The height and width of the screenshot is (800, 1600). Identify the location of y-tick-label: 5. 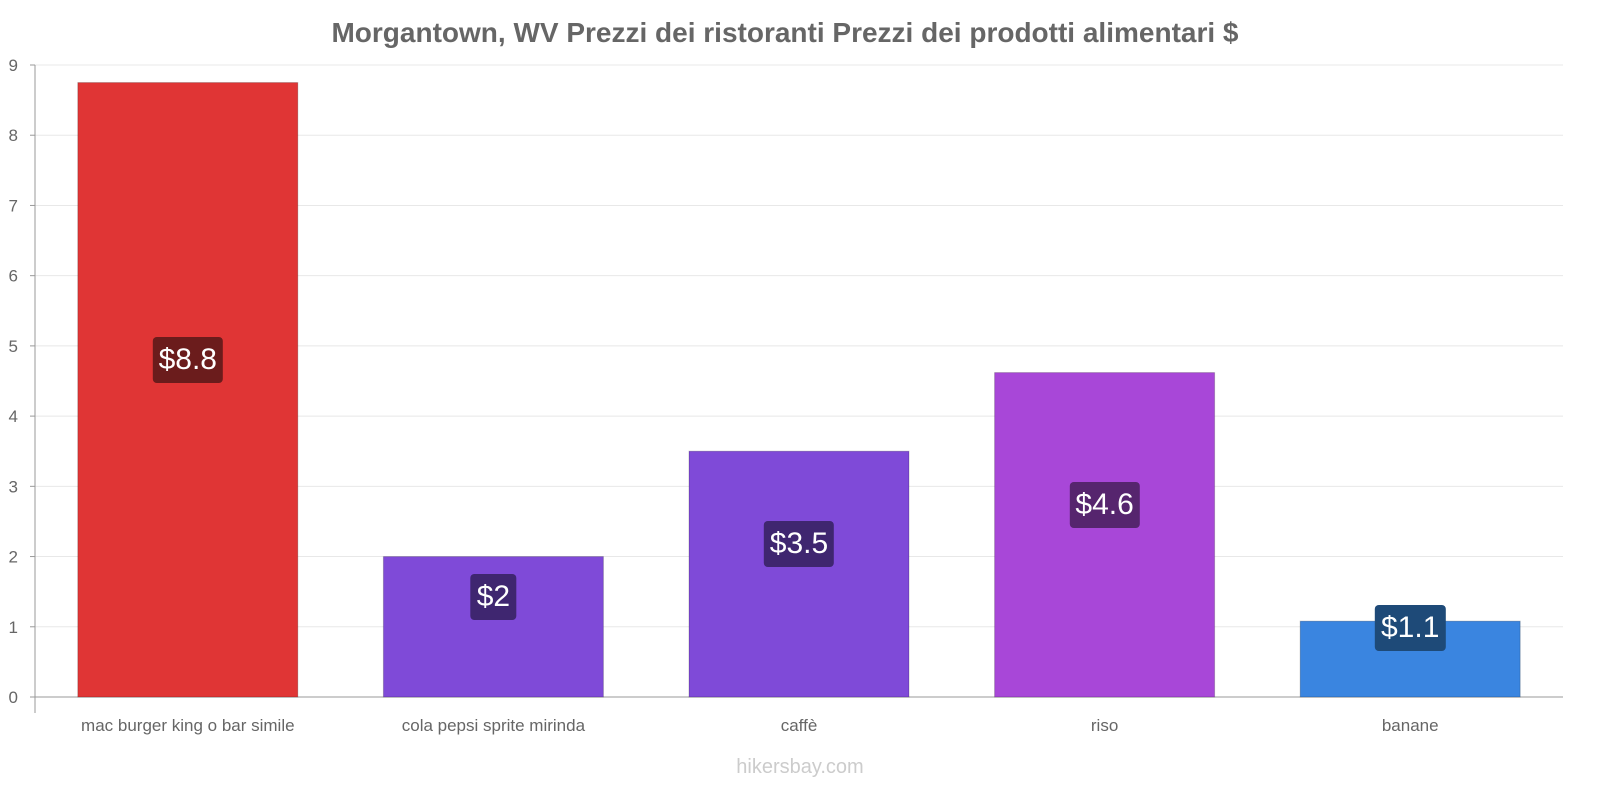
(13, 346).